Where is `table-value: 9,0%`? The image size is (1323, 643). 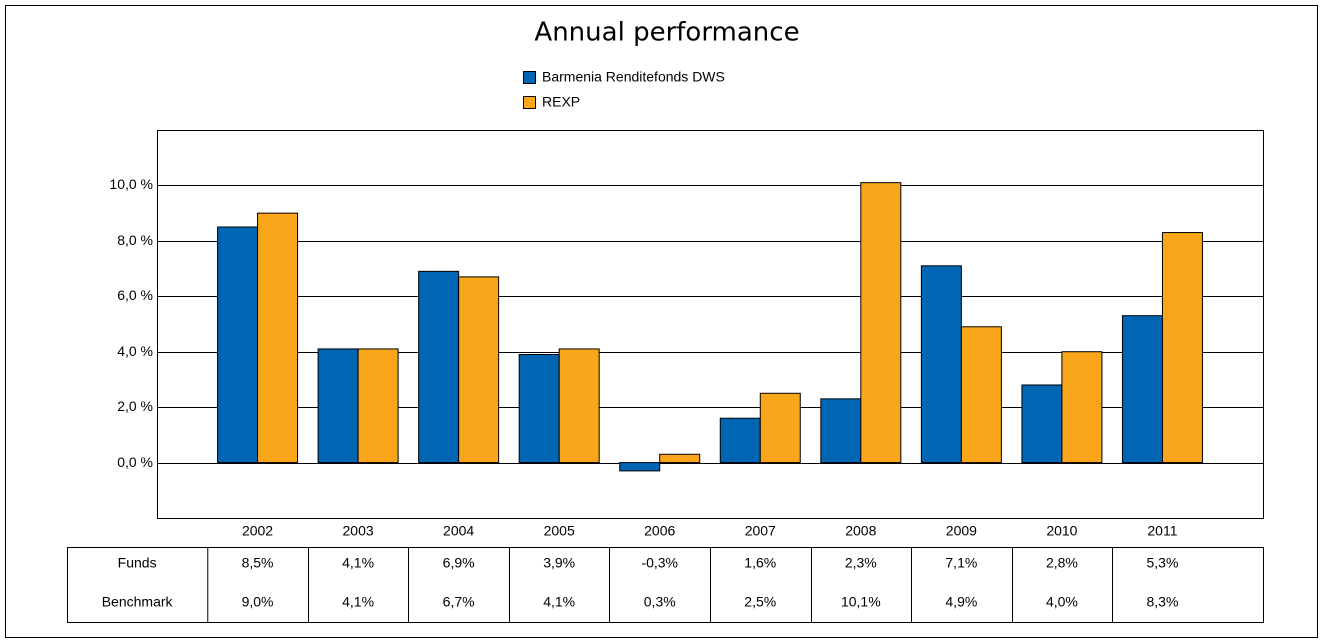
table-value: 9,0% is located at coordinates (258, 602).